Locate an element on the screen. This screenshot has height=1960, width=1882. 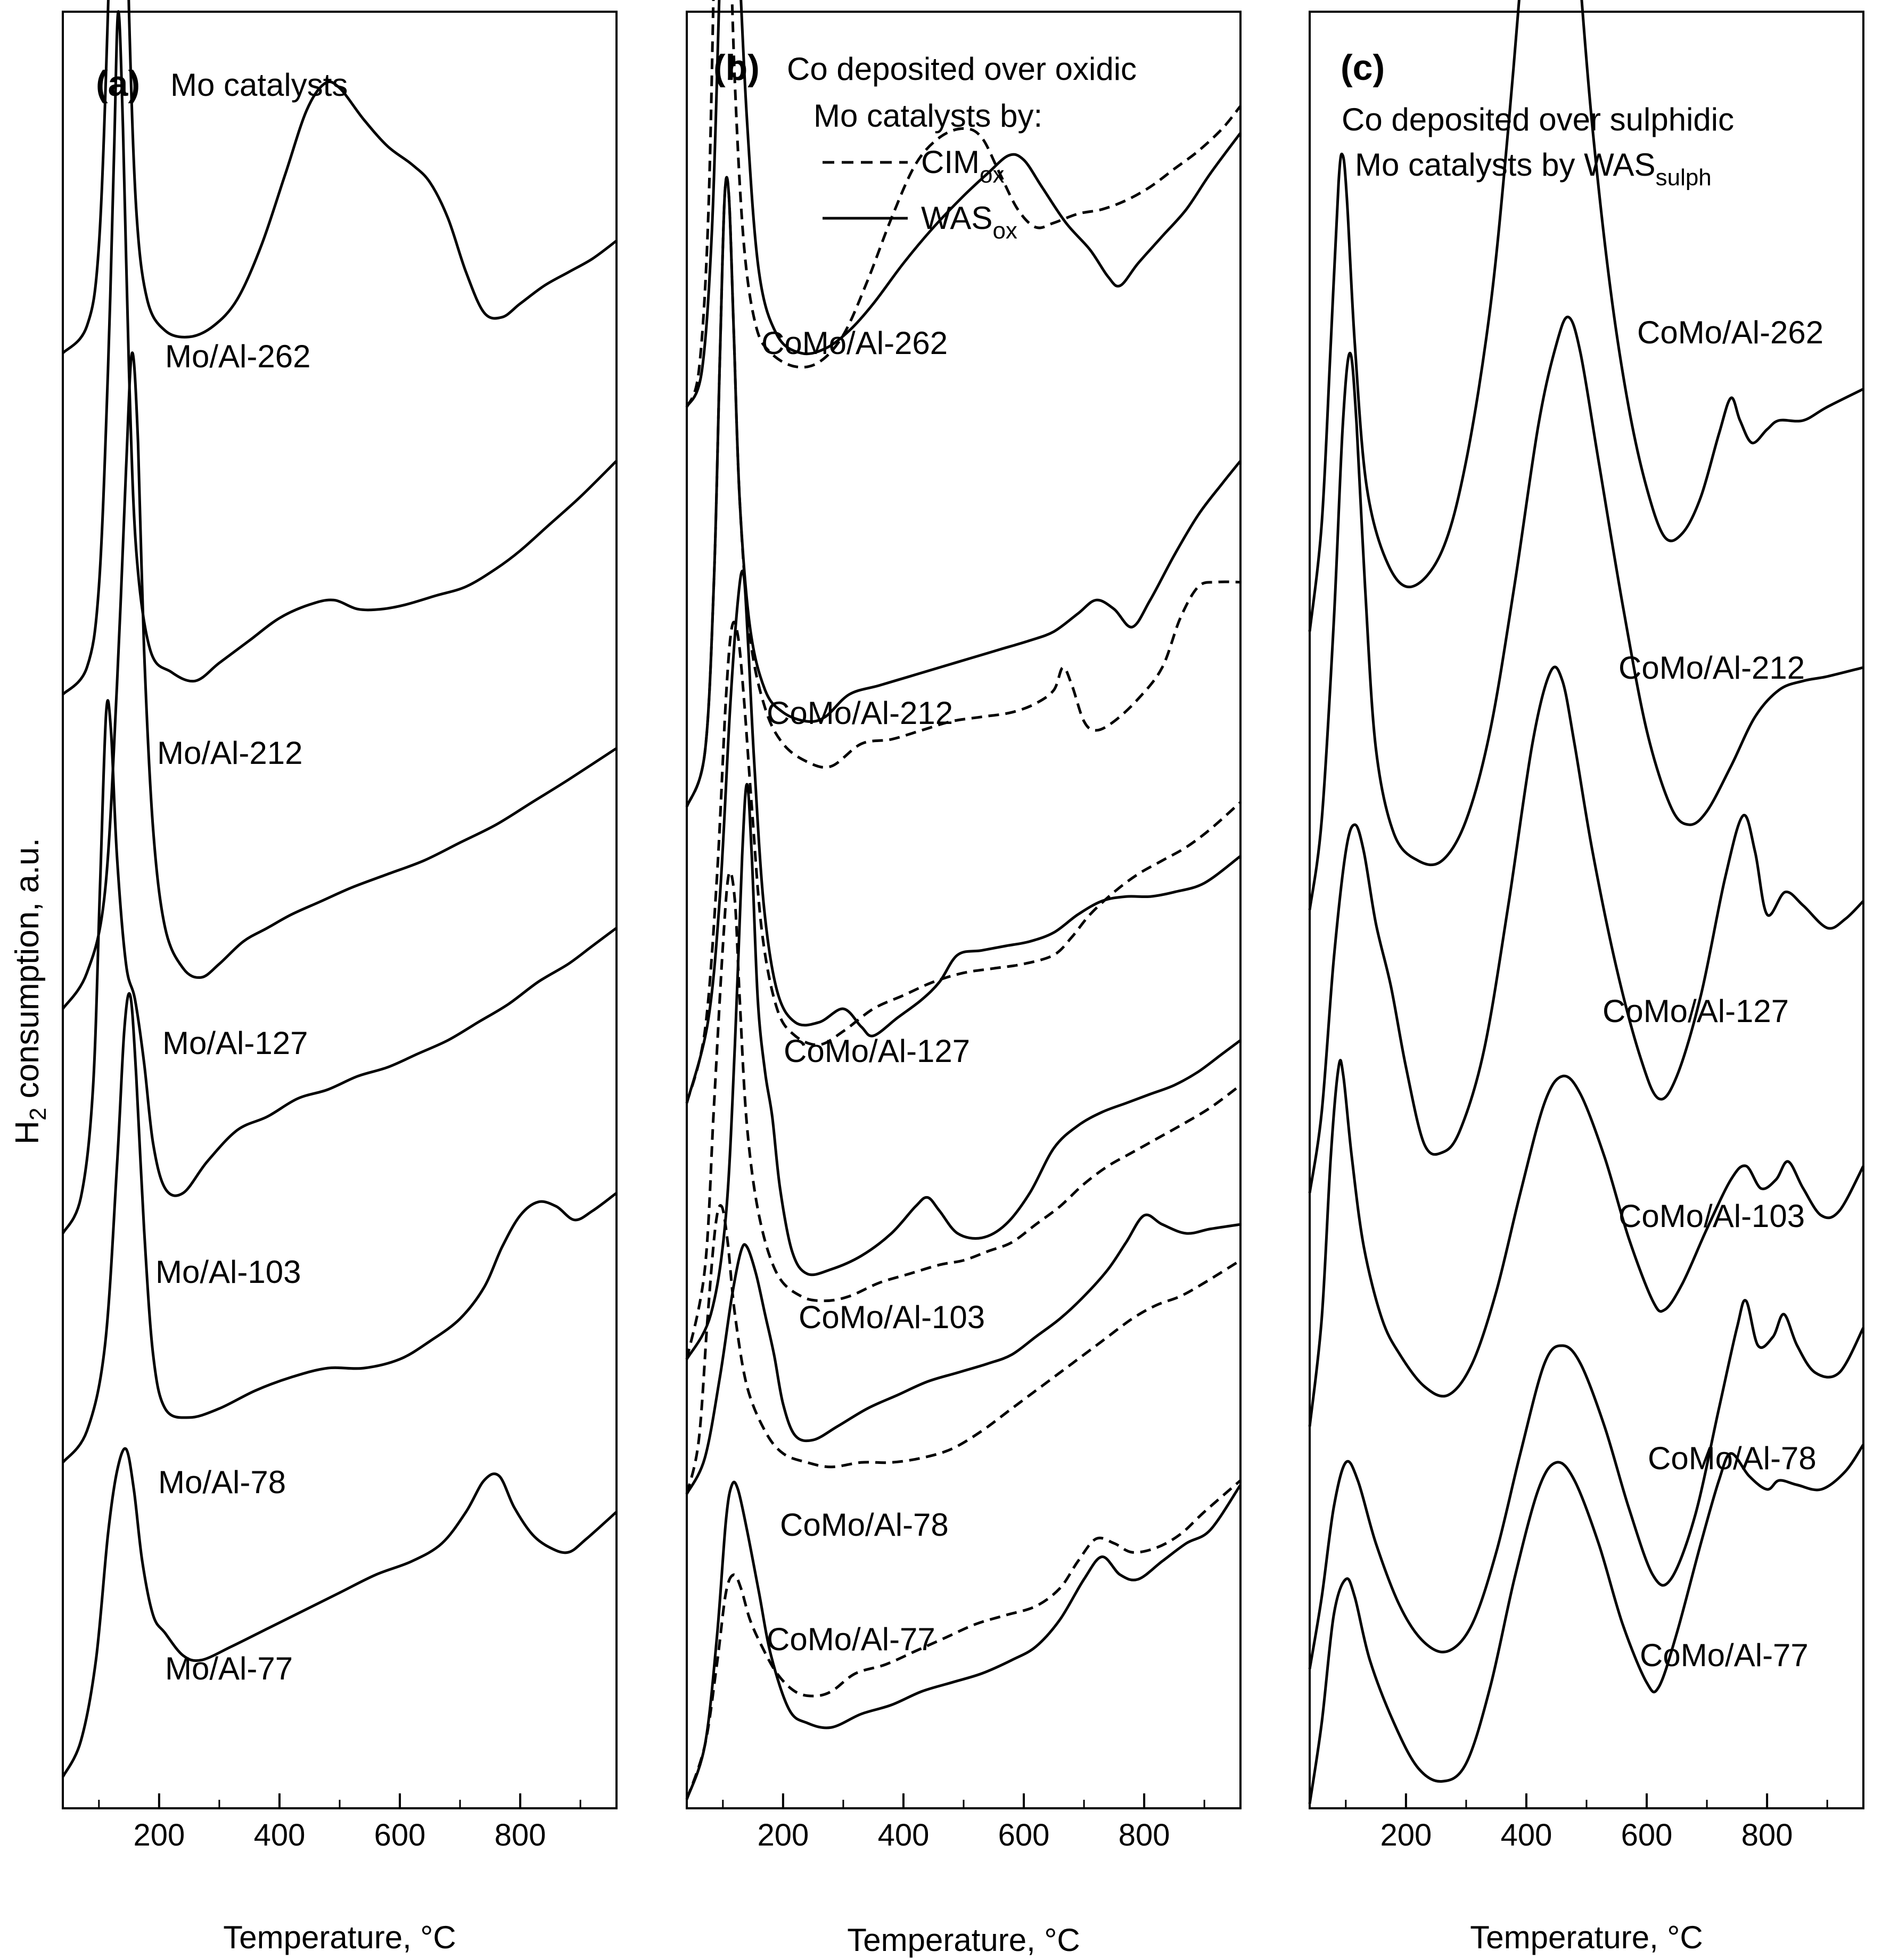
curve-label-como-al-78: CoMo/Al-78 is located at coordinates (1732, 1458).